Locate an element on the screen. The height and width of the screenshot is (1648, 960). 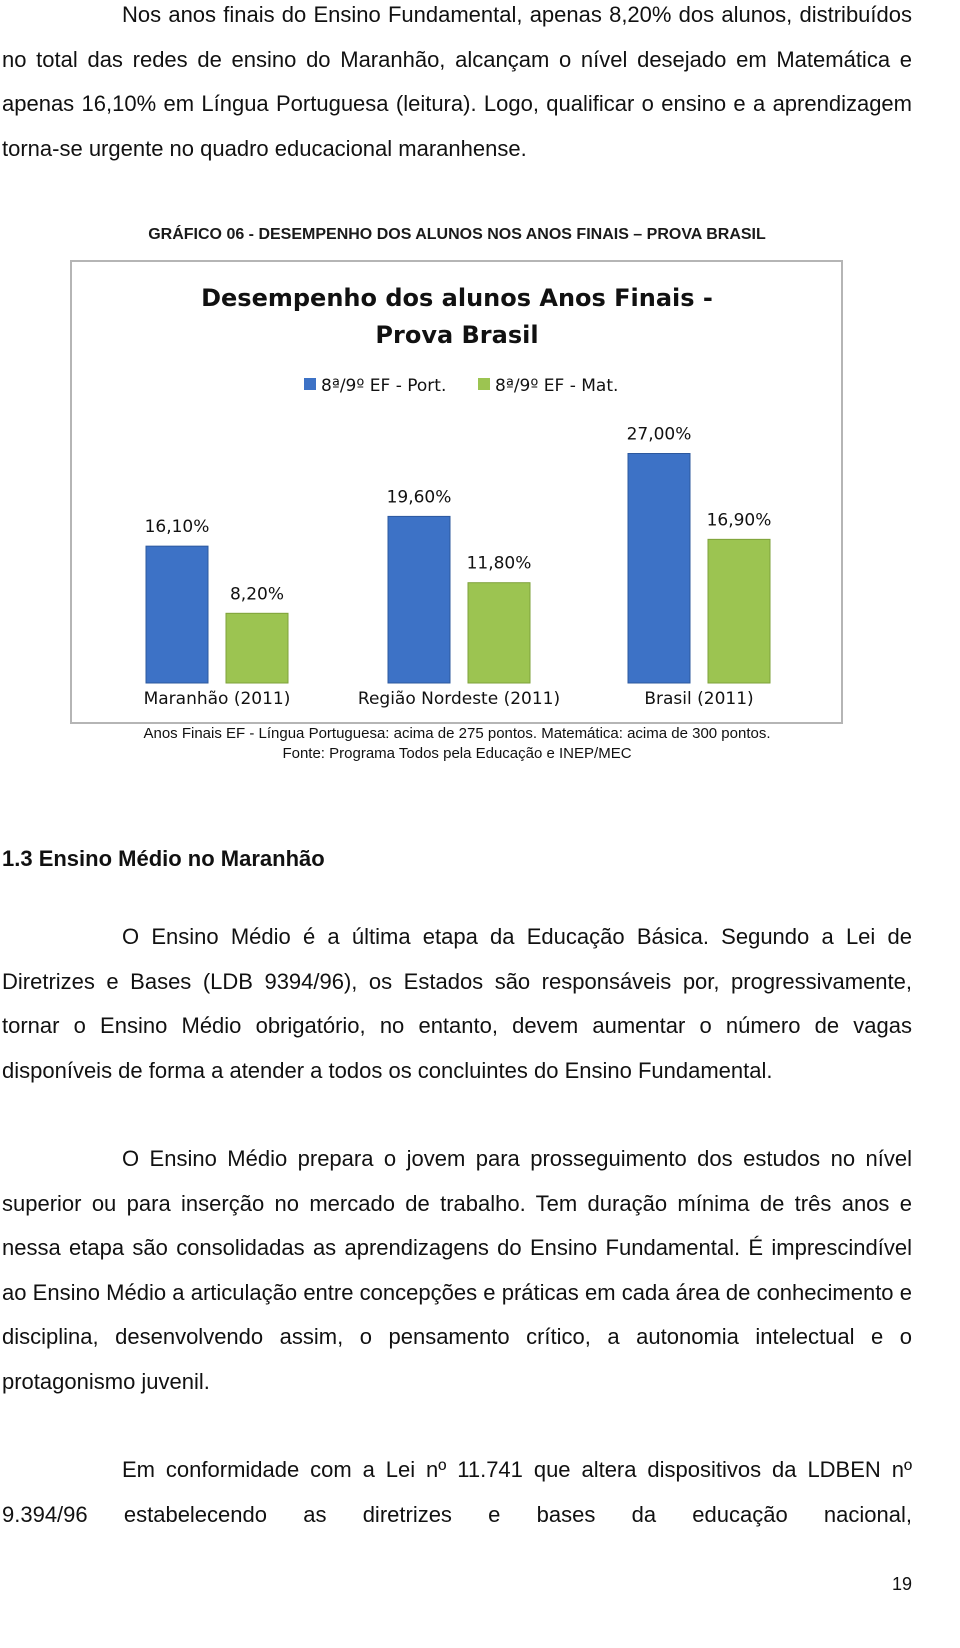
category-label: Região Nordeste (2011) is located at coordinates (459, 699).